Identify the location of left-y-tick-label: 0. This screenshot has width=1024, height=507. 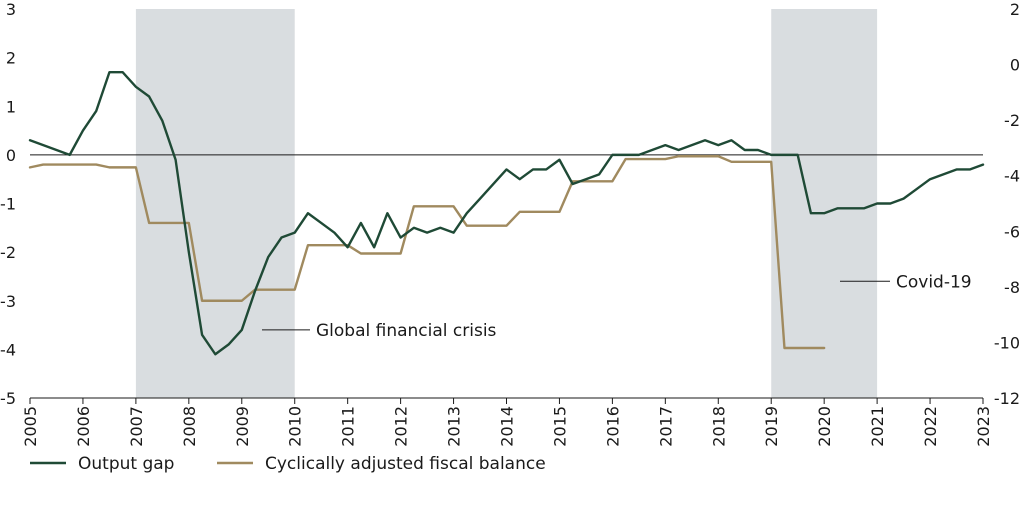
(11, 155).